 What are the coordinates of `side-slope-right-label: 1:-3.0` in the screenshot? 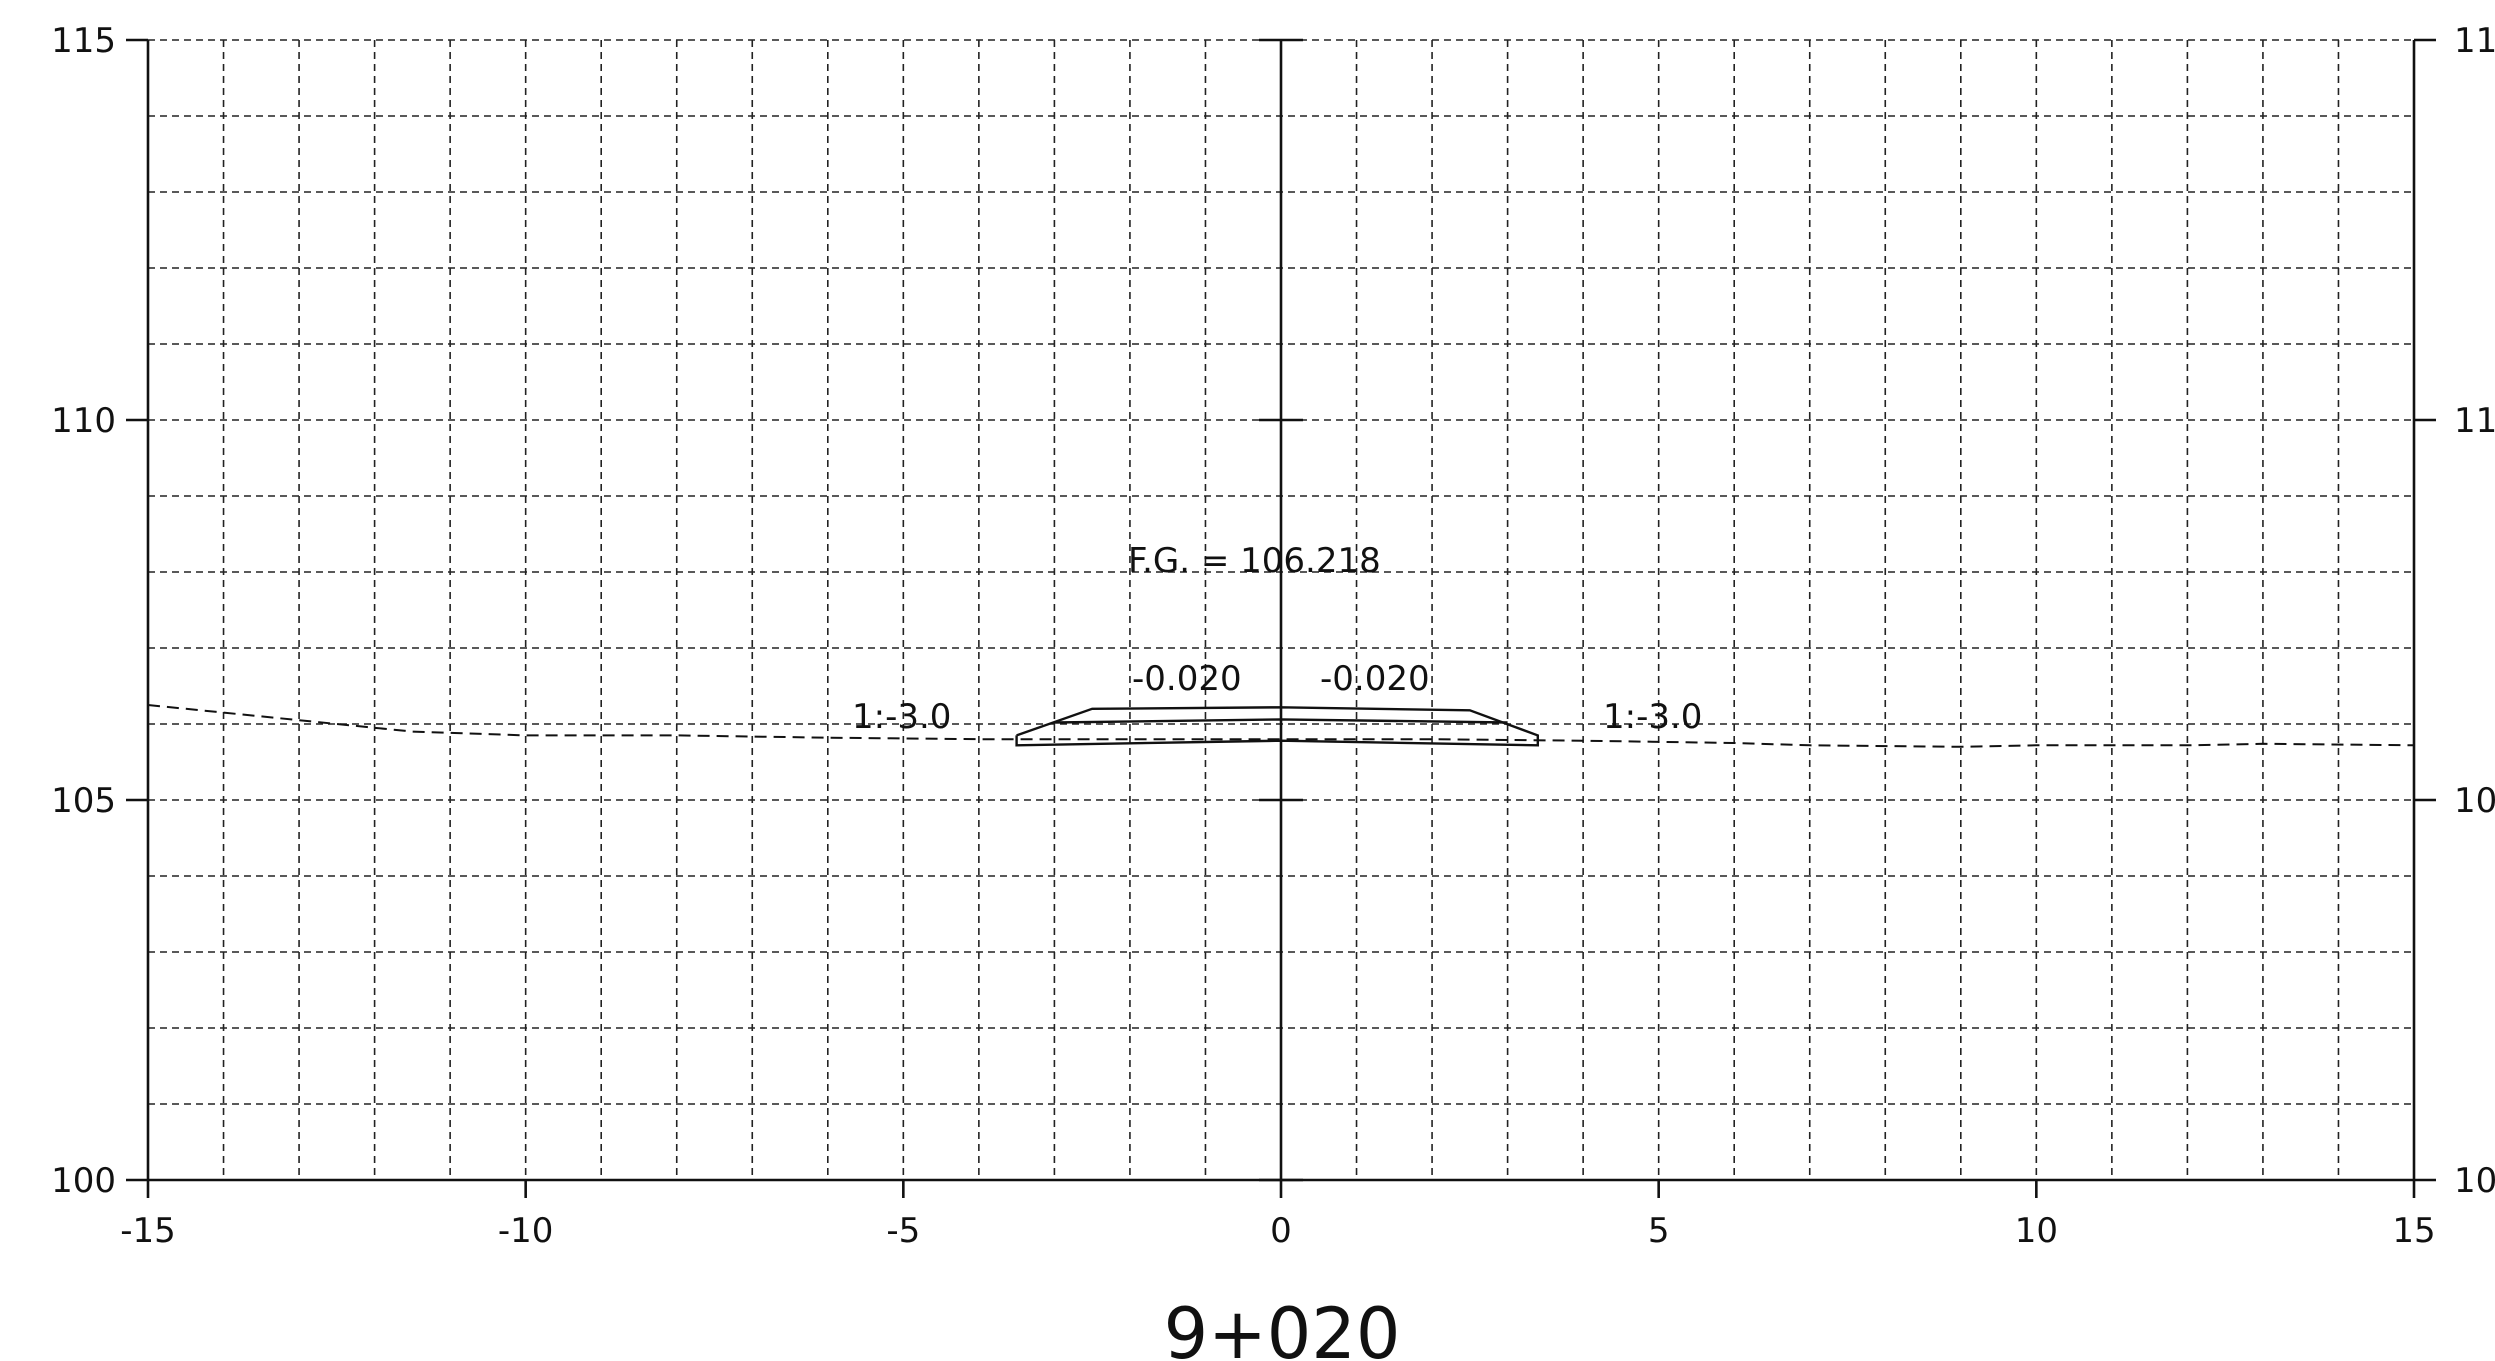 It's located at (1652, 717).